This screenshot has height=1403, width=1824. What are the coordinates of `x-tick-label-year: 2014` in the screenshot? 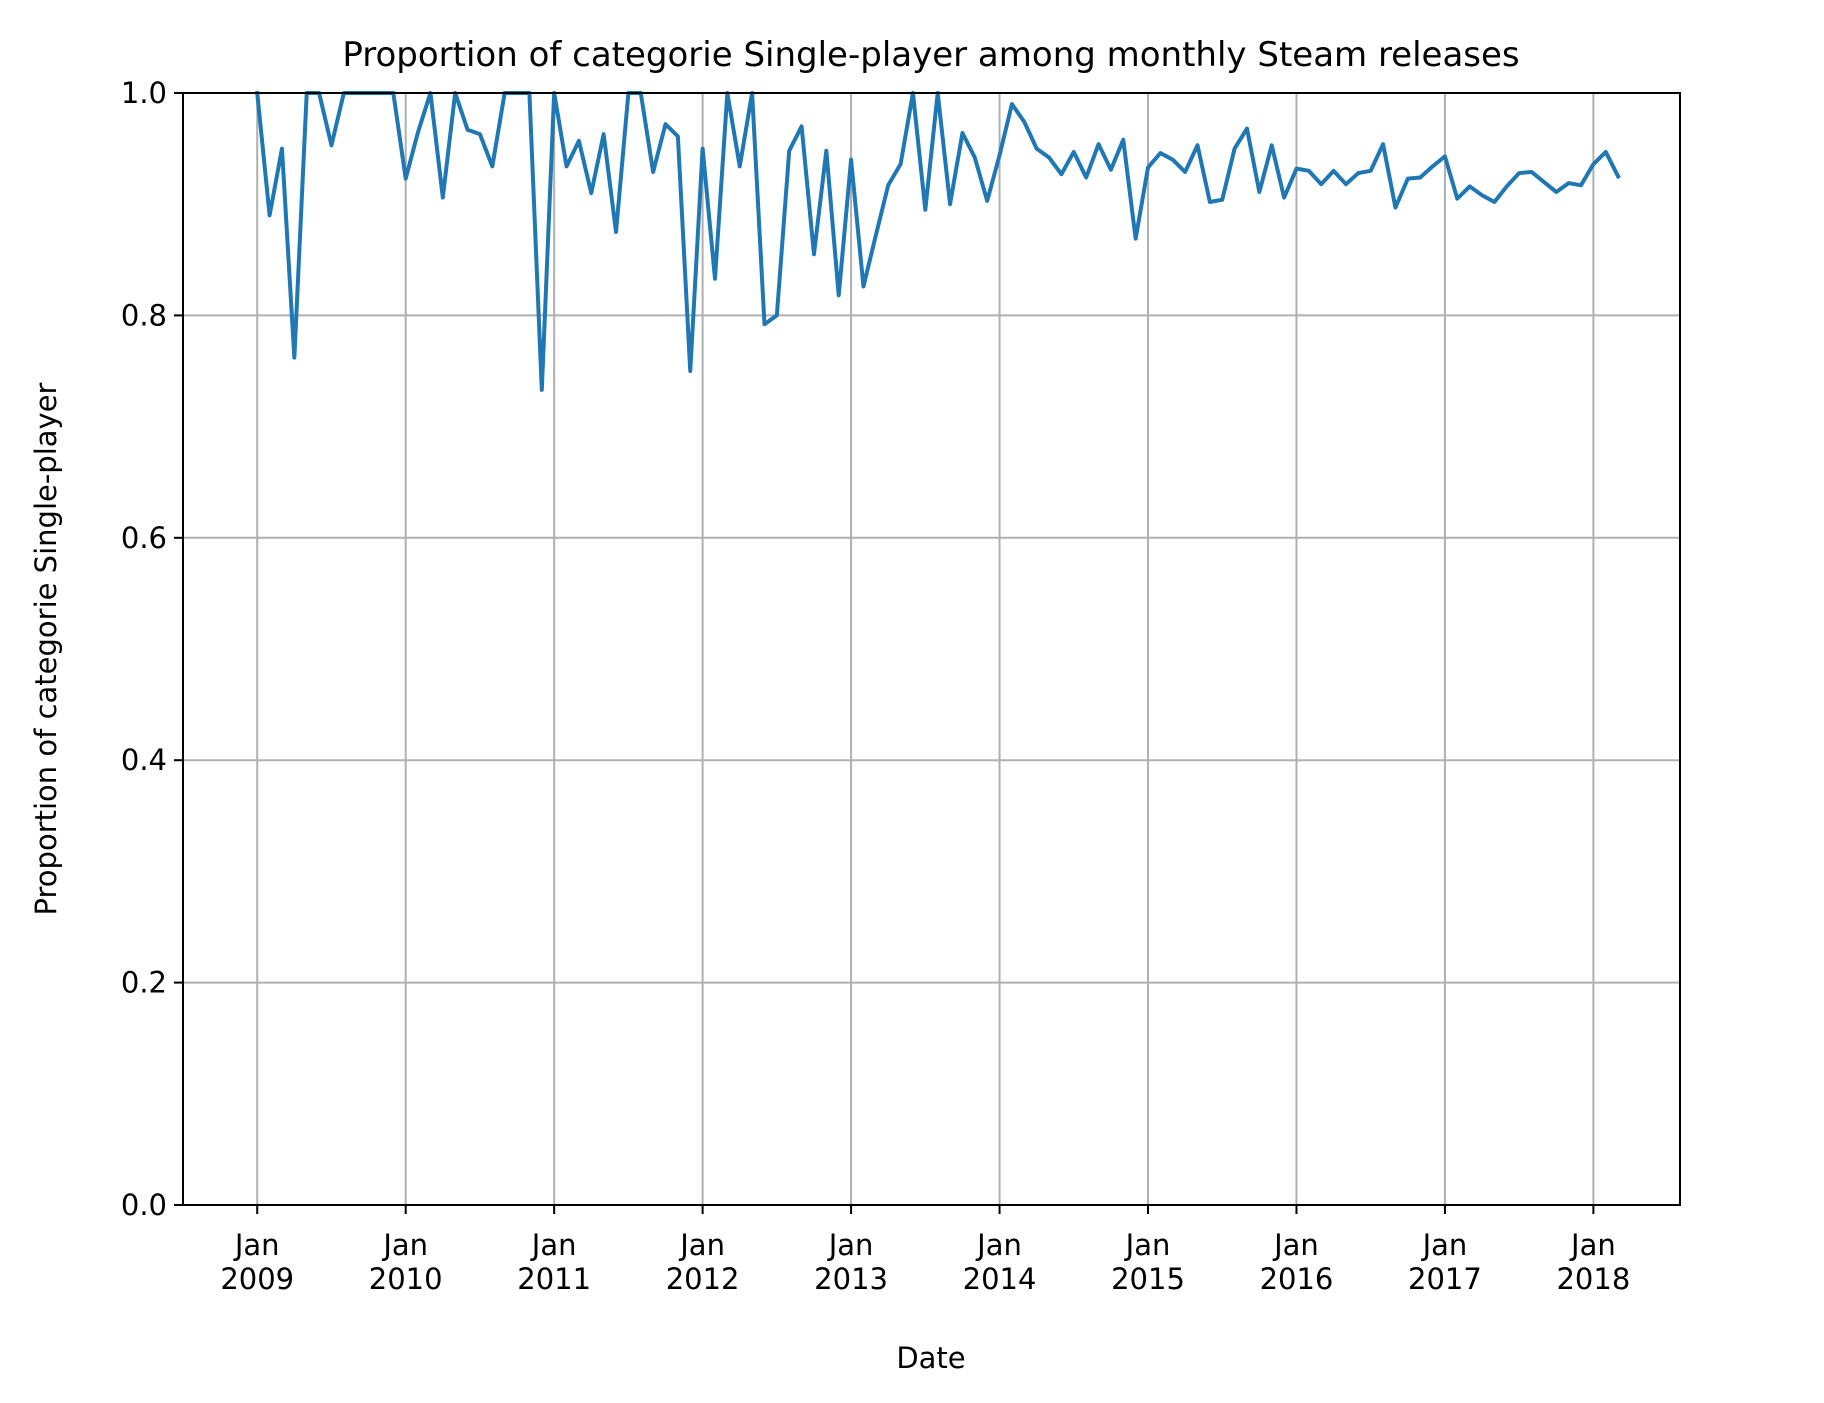 It's located at (1000, 1279).